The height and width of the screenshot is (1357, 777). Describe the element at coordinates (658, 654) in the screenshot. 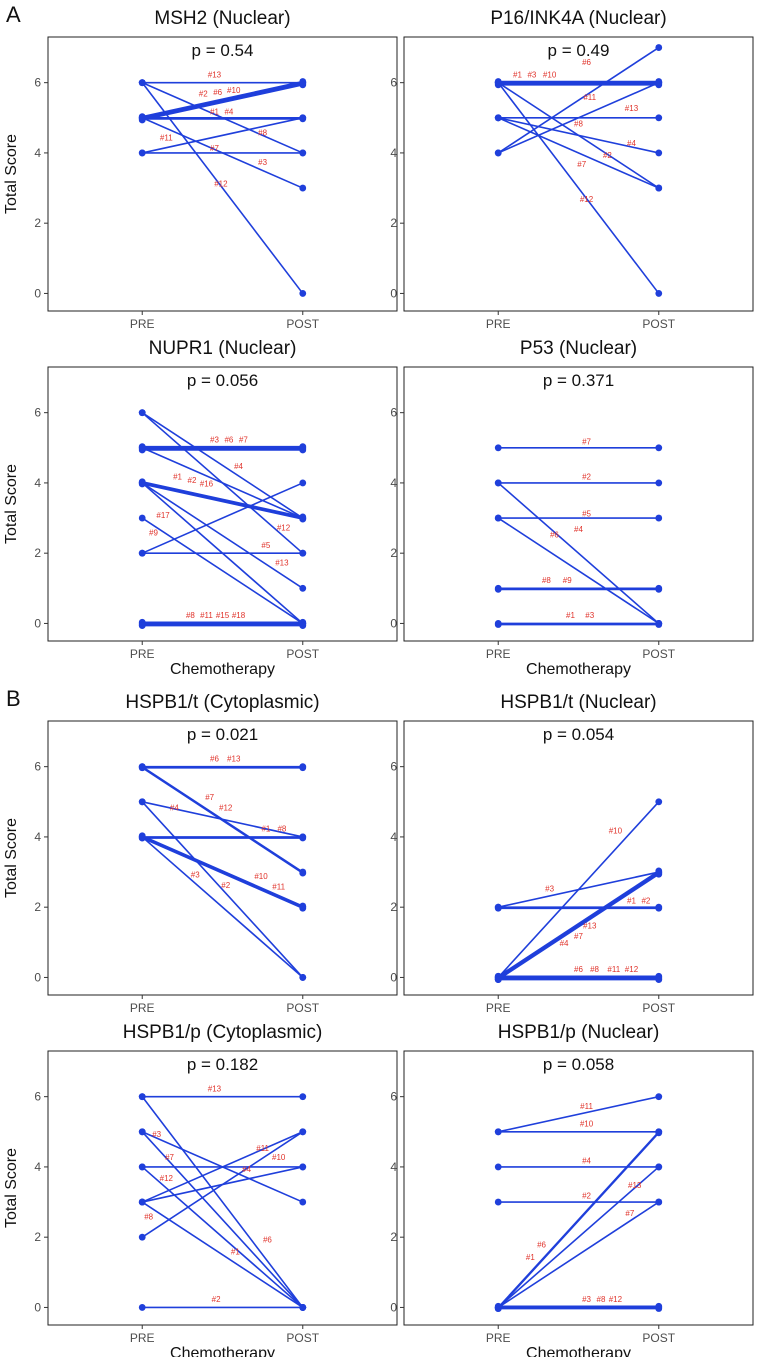

I see `x-tick-label: POST` at that location.